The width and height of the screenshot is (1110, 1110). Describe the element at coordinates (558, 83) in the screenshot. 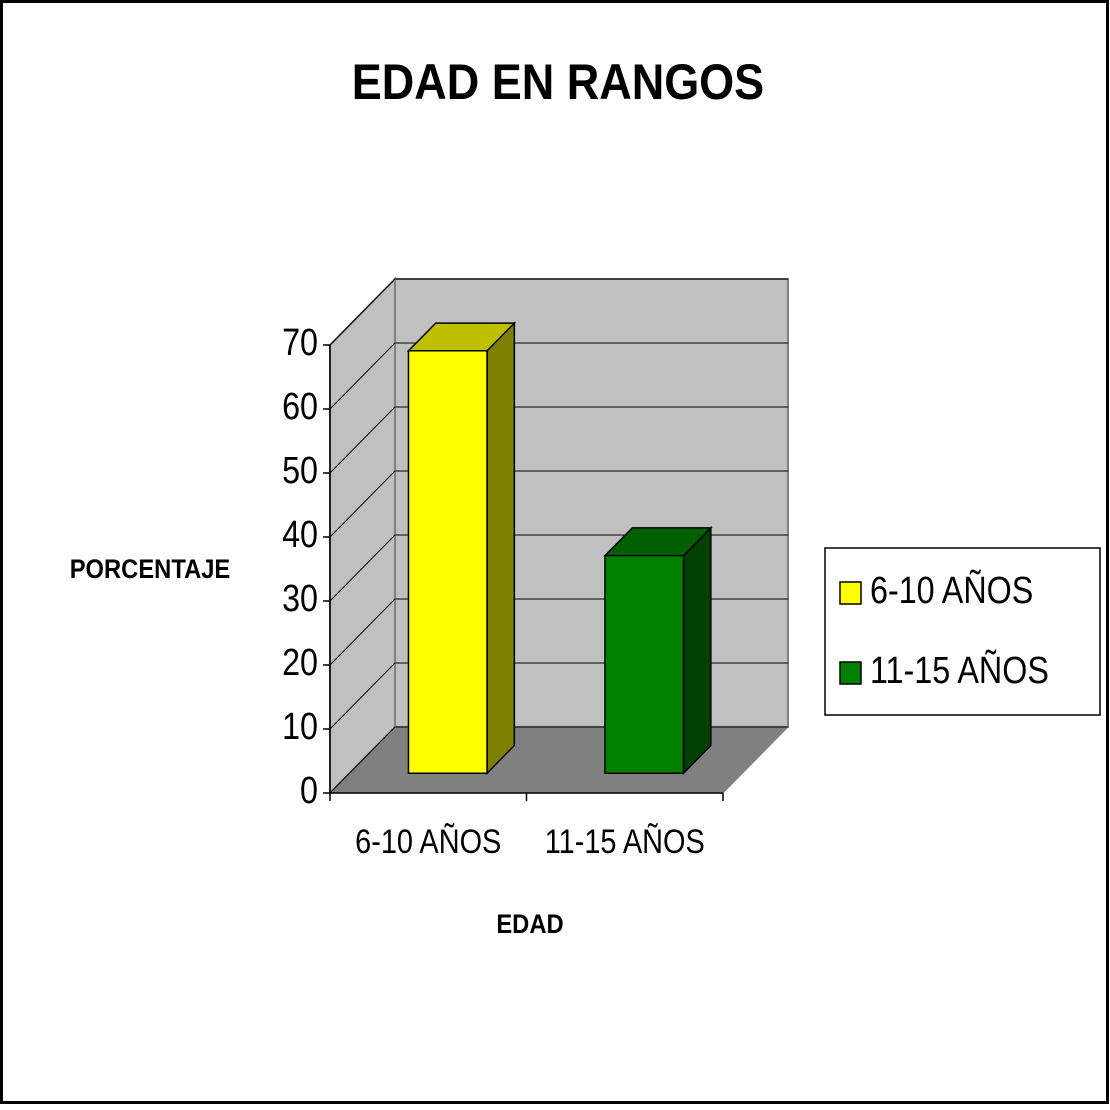

I see `chart-title: EDAD EN RANGOS` at that location.